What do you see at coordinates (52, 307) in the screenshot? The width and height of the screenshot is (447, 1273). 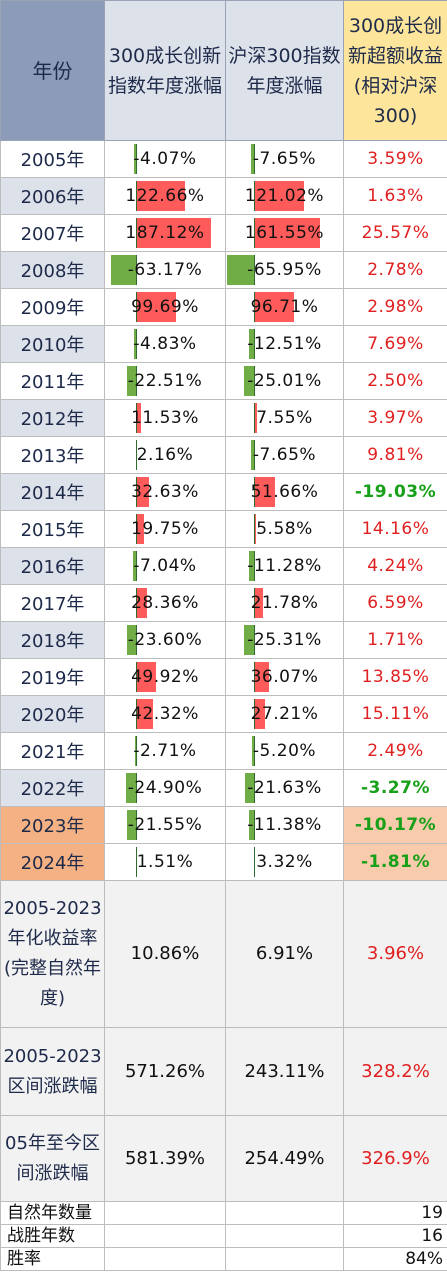 I see `year-cell: 2009年` at bounding box center [52, 307].